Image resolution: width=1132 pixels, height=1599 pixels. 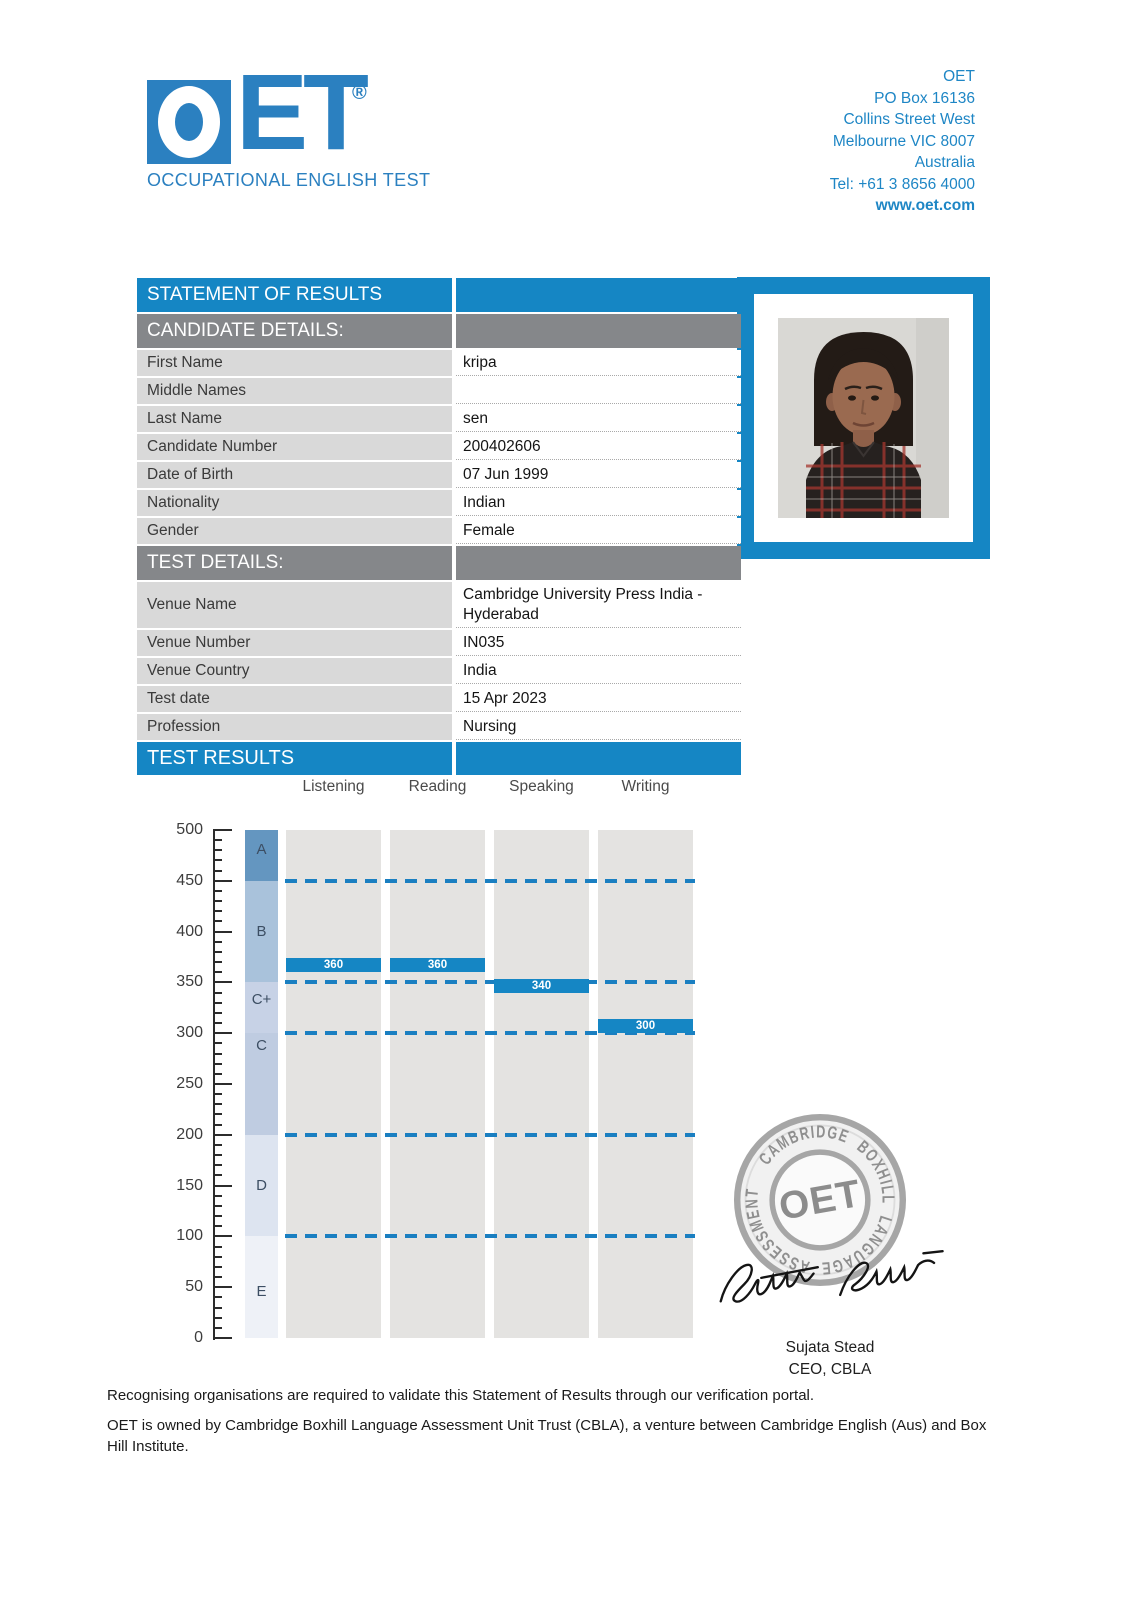 What do you see at coordinates (294, 643) in the screenshot?
I see `row-label: Venue Number` at bounding box center [294, 643].